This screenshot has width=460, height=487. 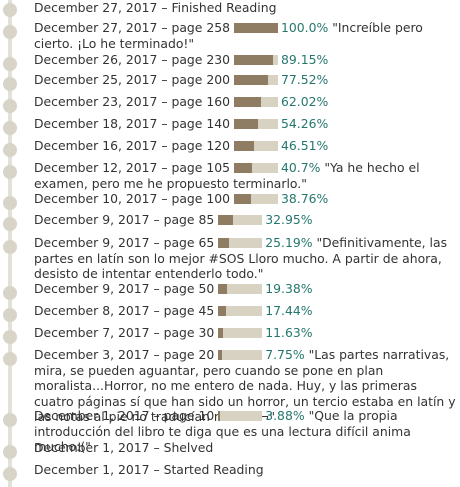 What do you see at coordinates (305, 101) in the screenshot?
I see `progress-percent: 62.02%` at bounding box center [305, 101].